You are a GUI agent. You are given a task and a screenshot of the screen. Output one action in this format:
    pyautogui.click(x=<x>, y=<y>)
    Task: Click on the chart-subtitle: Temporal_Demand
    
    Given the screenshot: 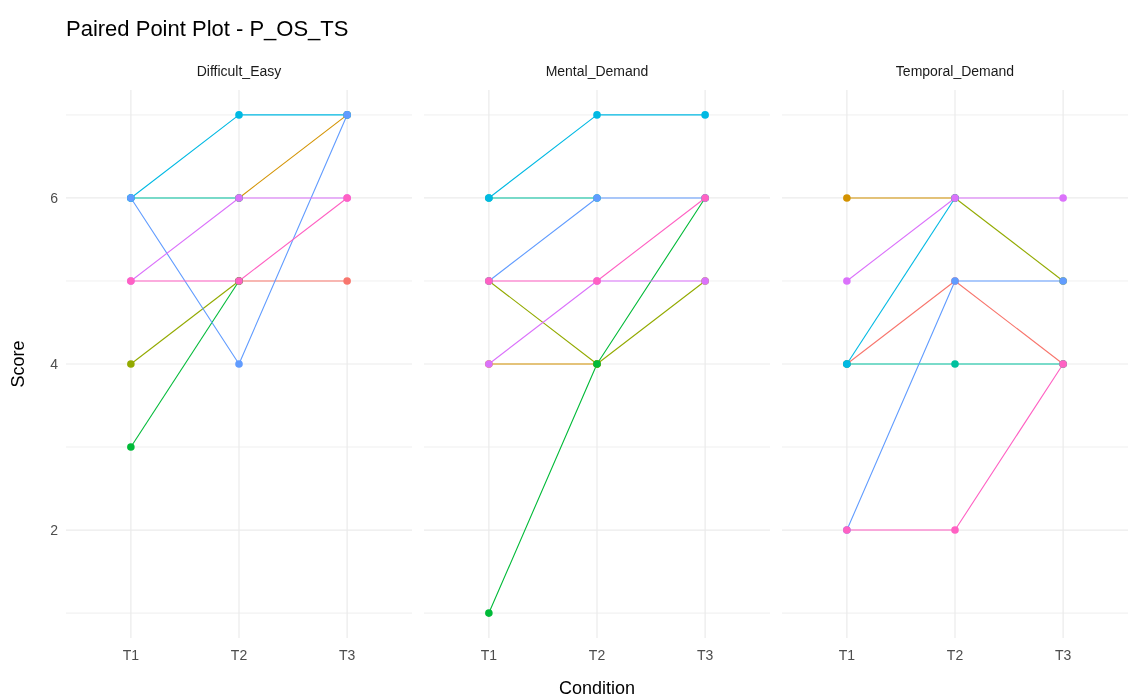 What is the action you would take?
    pyautogui.click(x=955, y=71)
    